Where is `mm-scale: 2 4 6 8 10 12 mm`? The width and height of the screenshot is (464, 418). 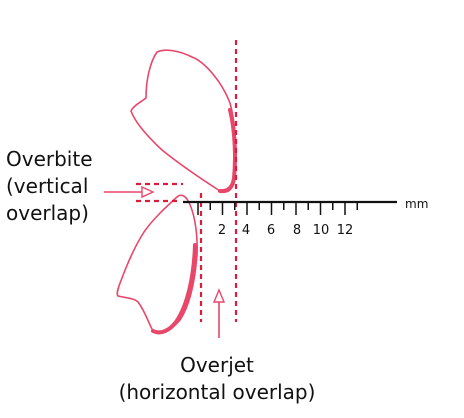
mm-scale: 2 4 6 8 10 12 mm is located at coordinates (305, 217).